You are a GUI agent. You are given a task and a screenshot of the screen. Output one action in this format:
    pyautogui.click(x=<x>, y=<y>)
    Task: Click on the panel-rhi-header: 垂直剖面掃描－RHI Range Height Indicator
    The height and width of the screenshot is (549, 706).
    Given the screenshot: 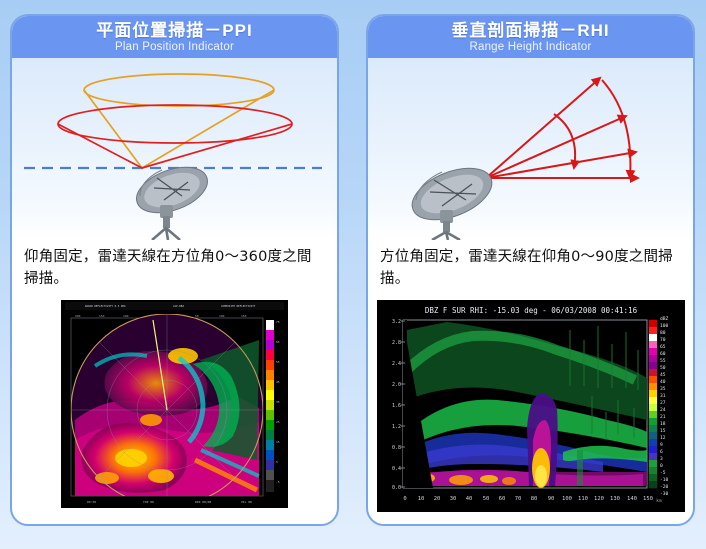 What is the action you would take?
    pyautogui.click(x=530, y=37)
    